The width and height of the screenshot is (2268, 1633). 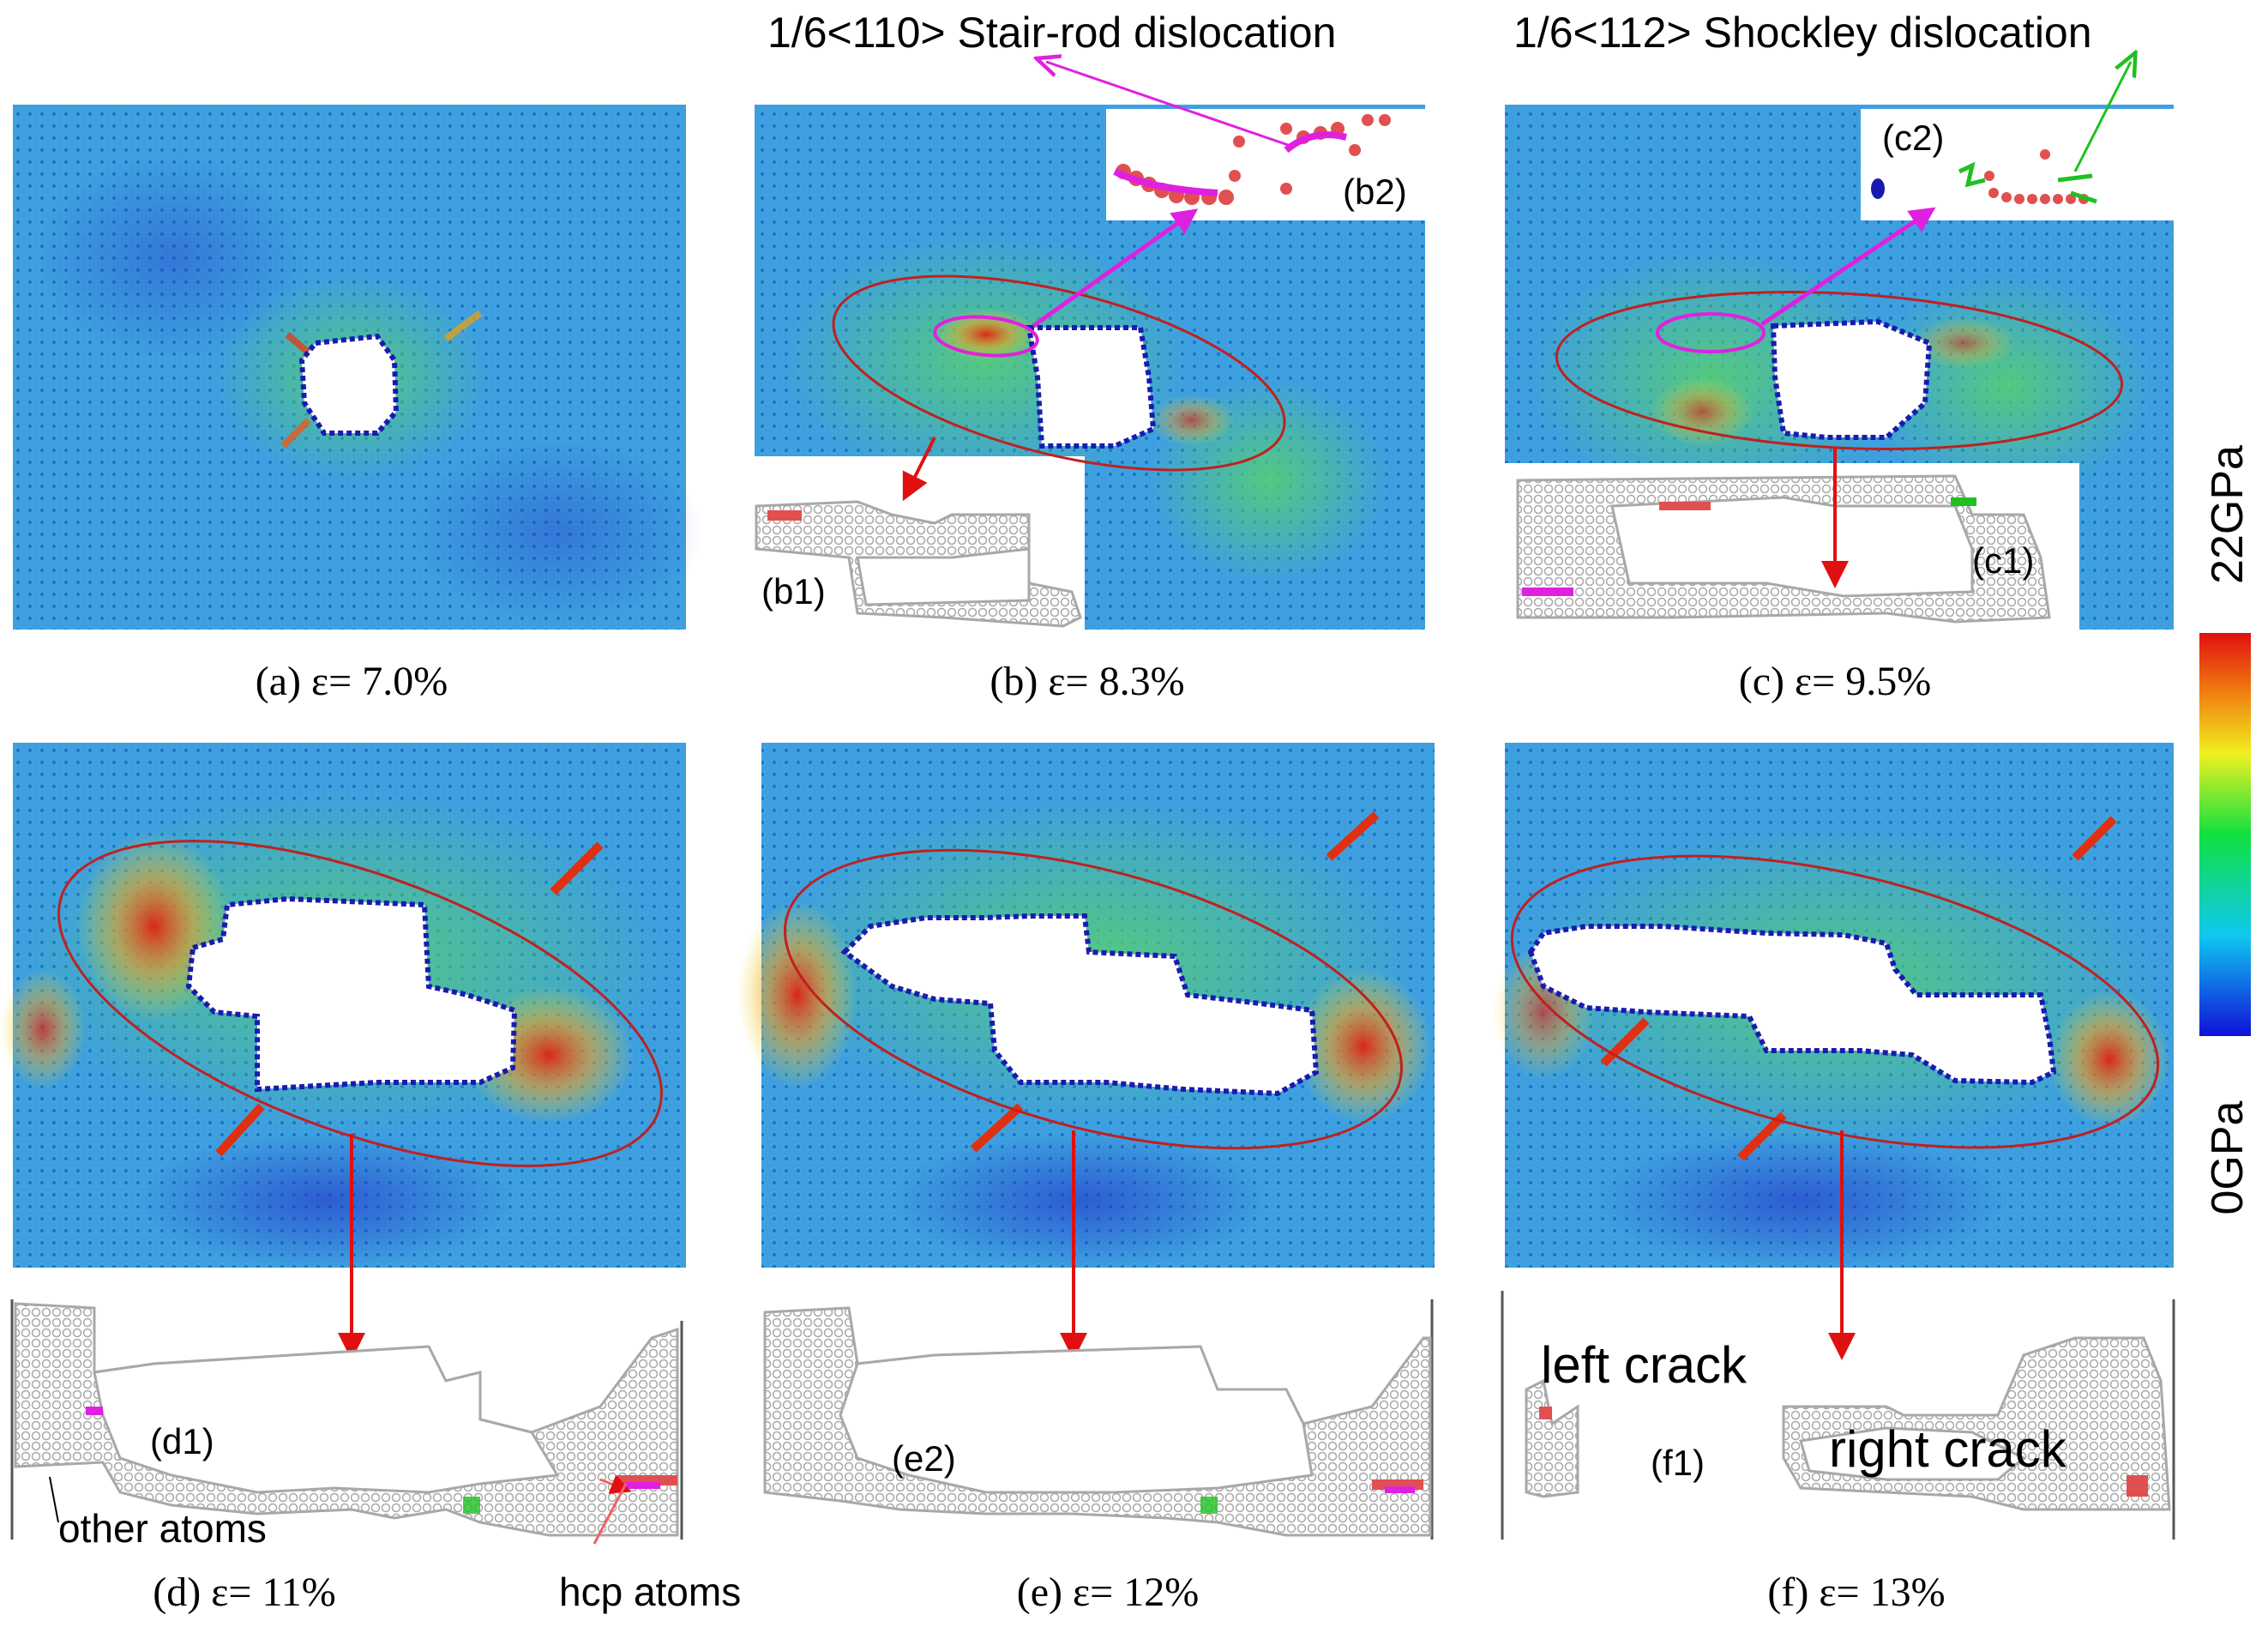 What do you see at coordinates (1835, 681) in the screenshot?
I see `caption-c: (c) ε= 9.5%` at bounding box center [1835, 681].